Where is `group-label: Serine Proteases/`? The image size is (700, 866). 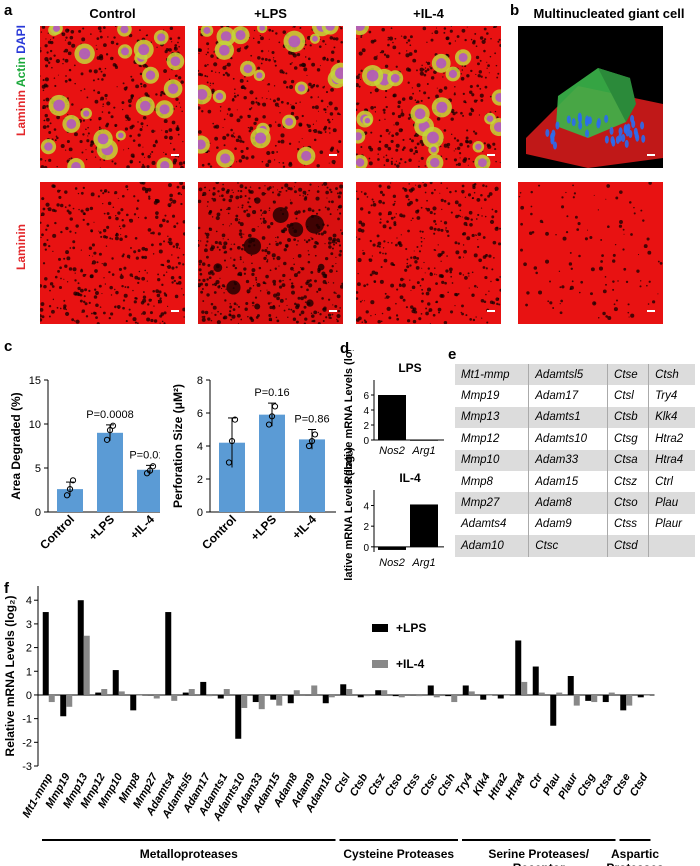
group-label: Serine Proteases/ is located at coordinates (538, 854).